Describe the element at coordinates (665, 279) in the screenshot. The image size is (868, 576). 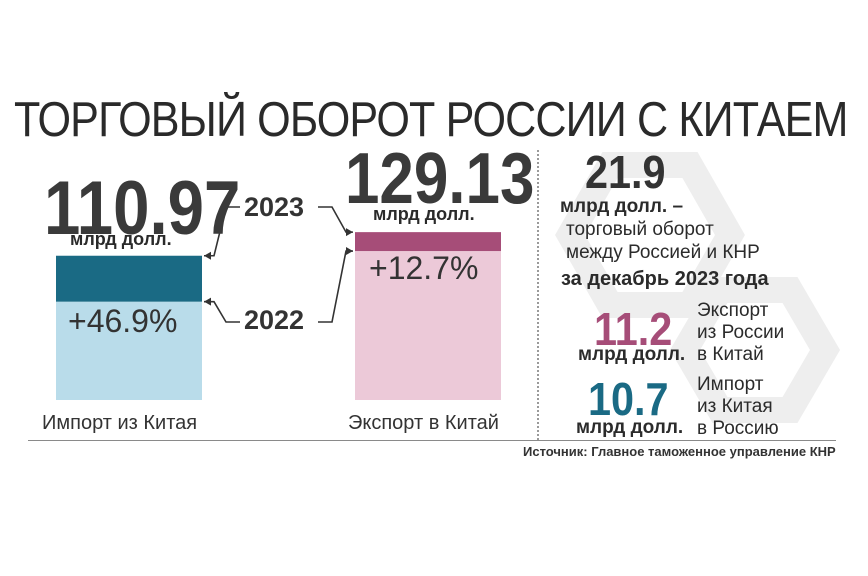
I see `december-total-line3: за декабрь 2023 года` at that location.